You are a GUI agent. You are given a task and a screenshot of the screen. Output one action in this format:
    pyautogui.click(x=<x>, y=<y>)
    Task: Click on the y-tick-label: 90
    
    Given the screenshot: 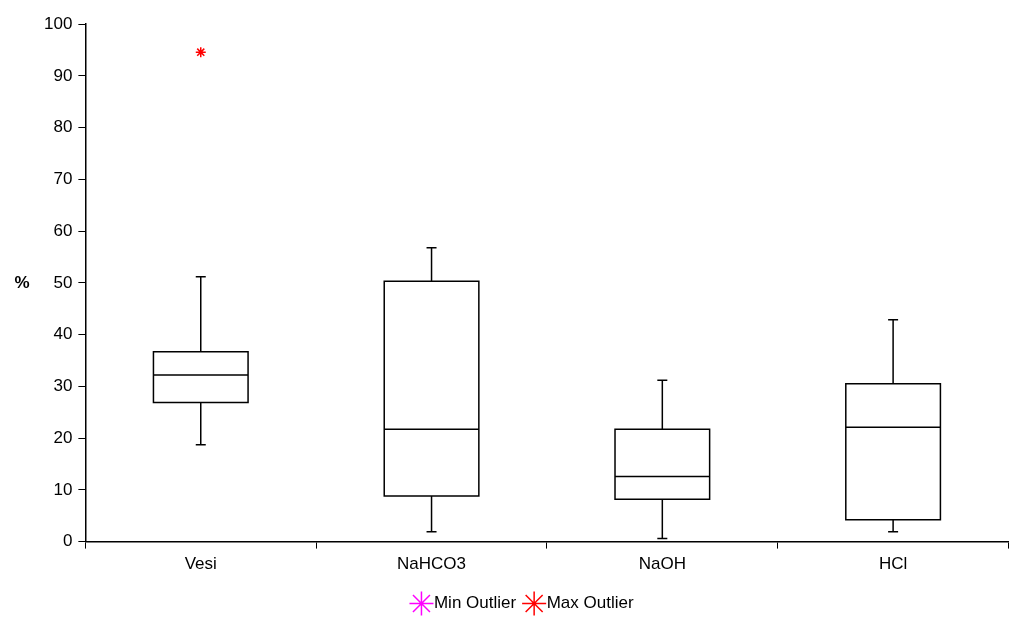 What is the action you would take?
    pyautogui.click(x=63, y=75)
    